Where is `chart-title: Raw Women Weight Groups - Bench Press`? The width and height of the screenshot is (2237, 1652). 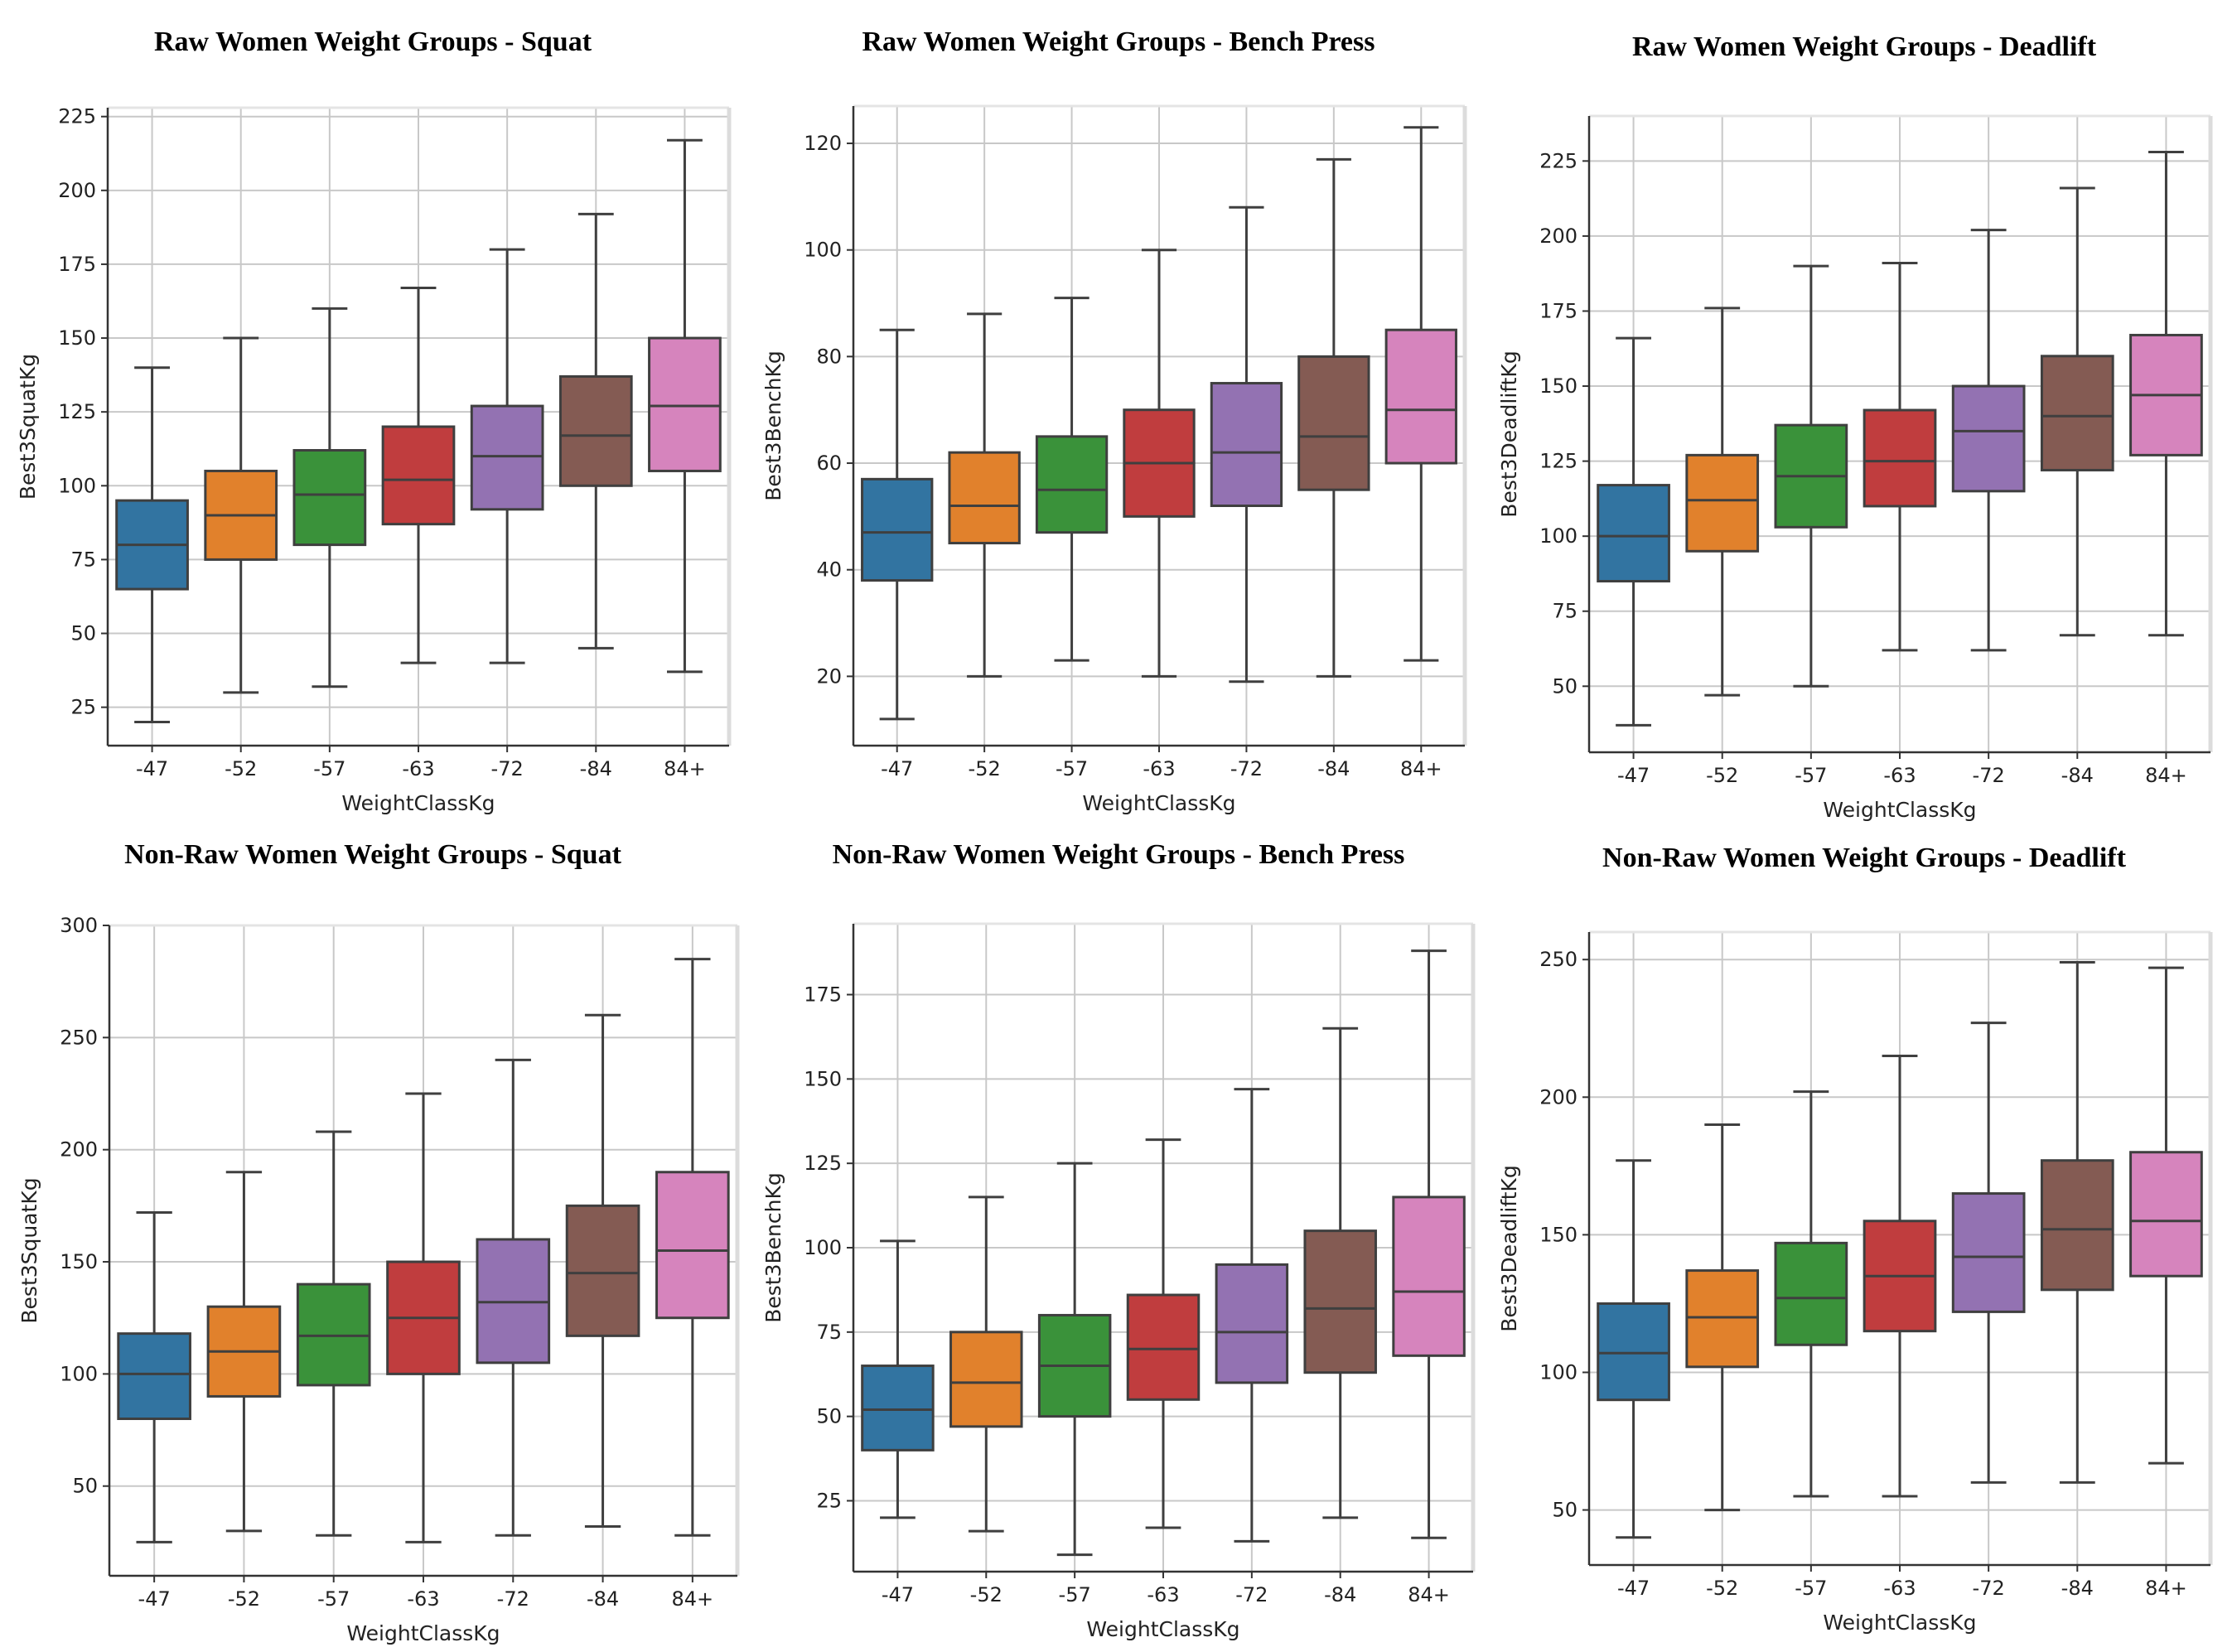
chart-title: Raw Women Weight Groups - Bench Press is located at coordinates (1118, 42).